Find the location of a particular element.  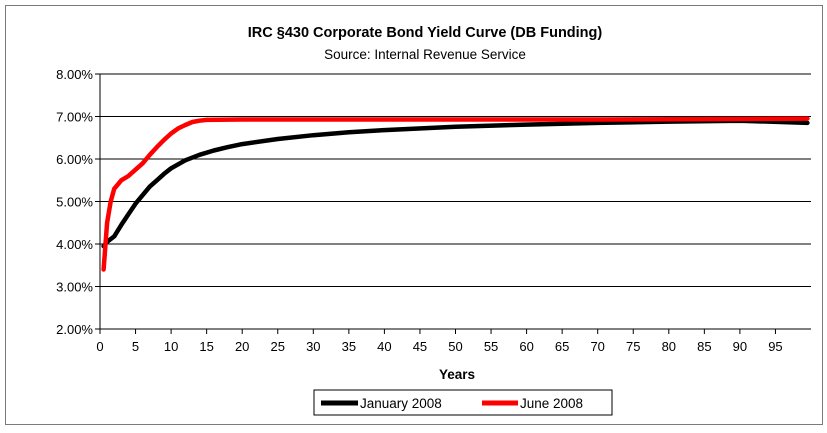

x-tick-label: 60 is located at coordinates (526, 346).